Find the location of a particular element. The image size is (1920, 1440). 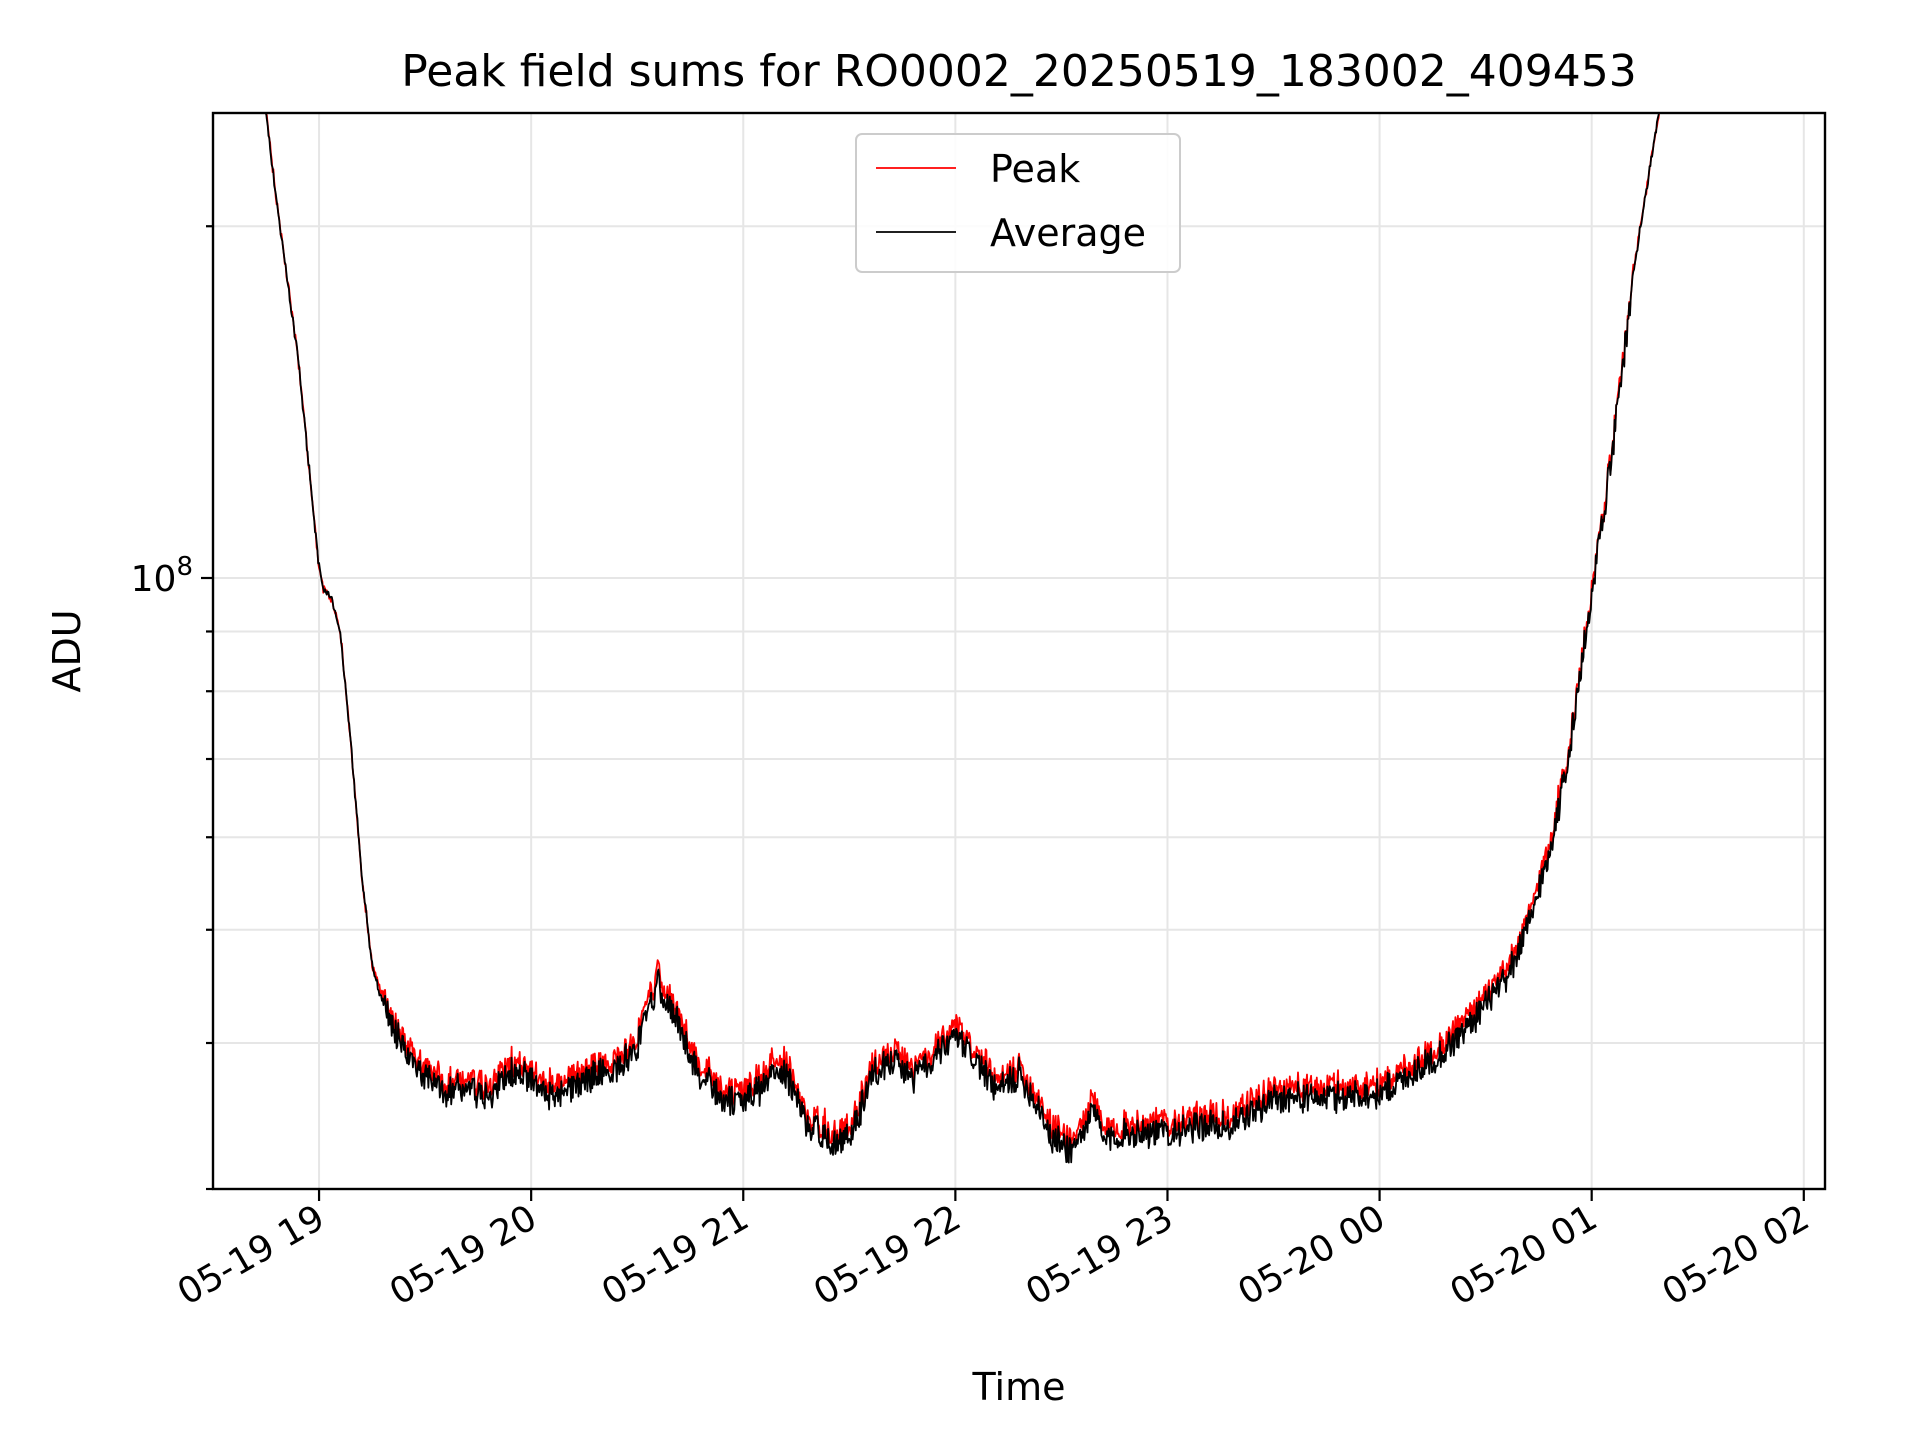

y-axis-label: ADU is located at coordinates (67, 650).